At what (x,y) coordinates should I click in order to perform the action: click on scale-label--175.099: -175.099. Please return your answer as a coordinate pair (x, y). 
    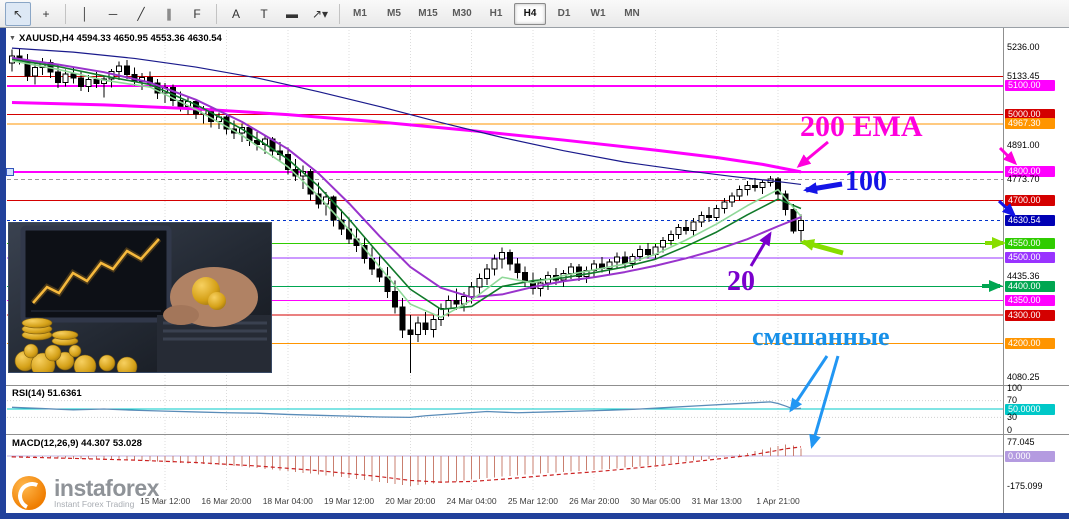
    Looking at the image, I should click on (1025, 485).